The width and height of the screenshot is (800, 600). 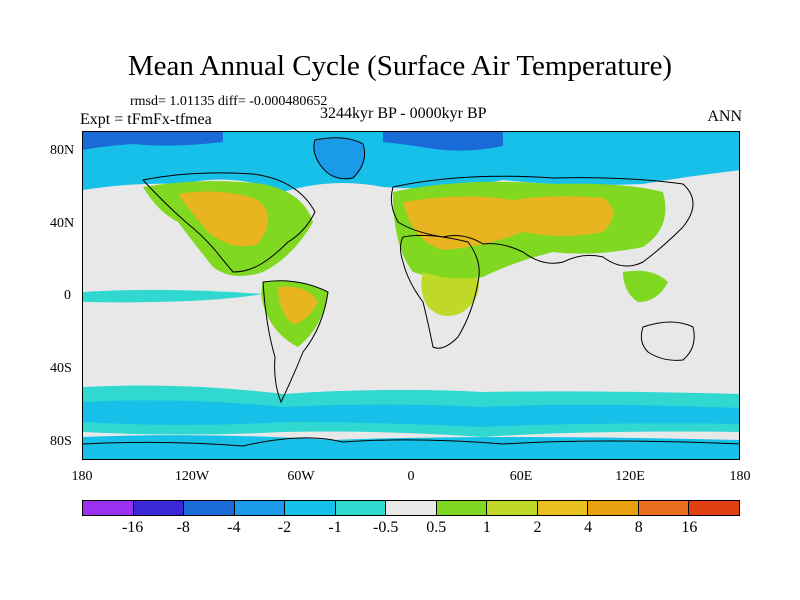 I want to click on colorbar-label: -1, so click(x=335, y=527).